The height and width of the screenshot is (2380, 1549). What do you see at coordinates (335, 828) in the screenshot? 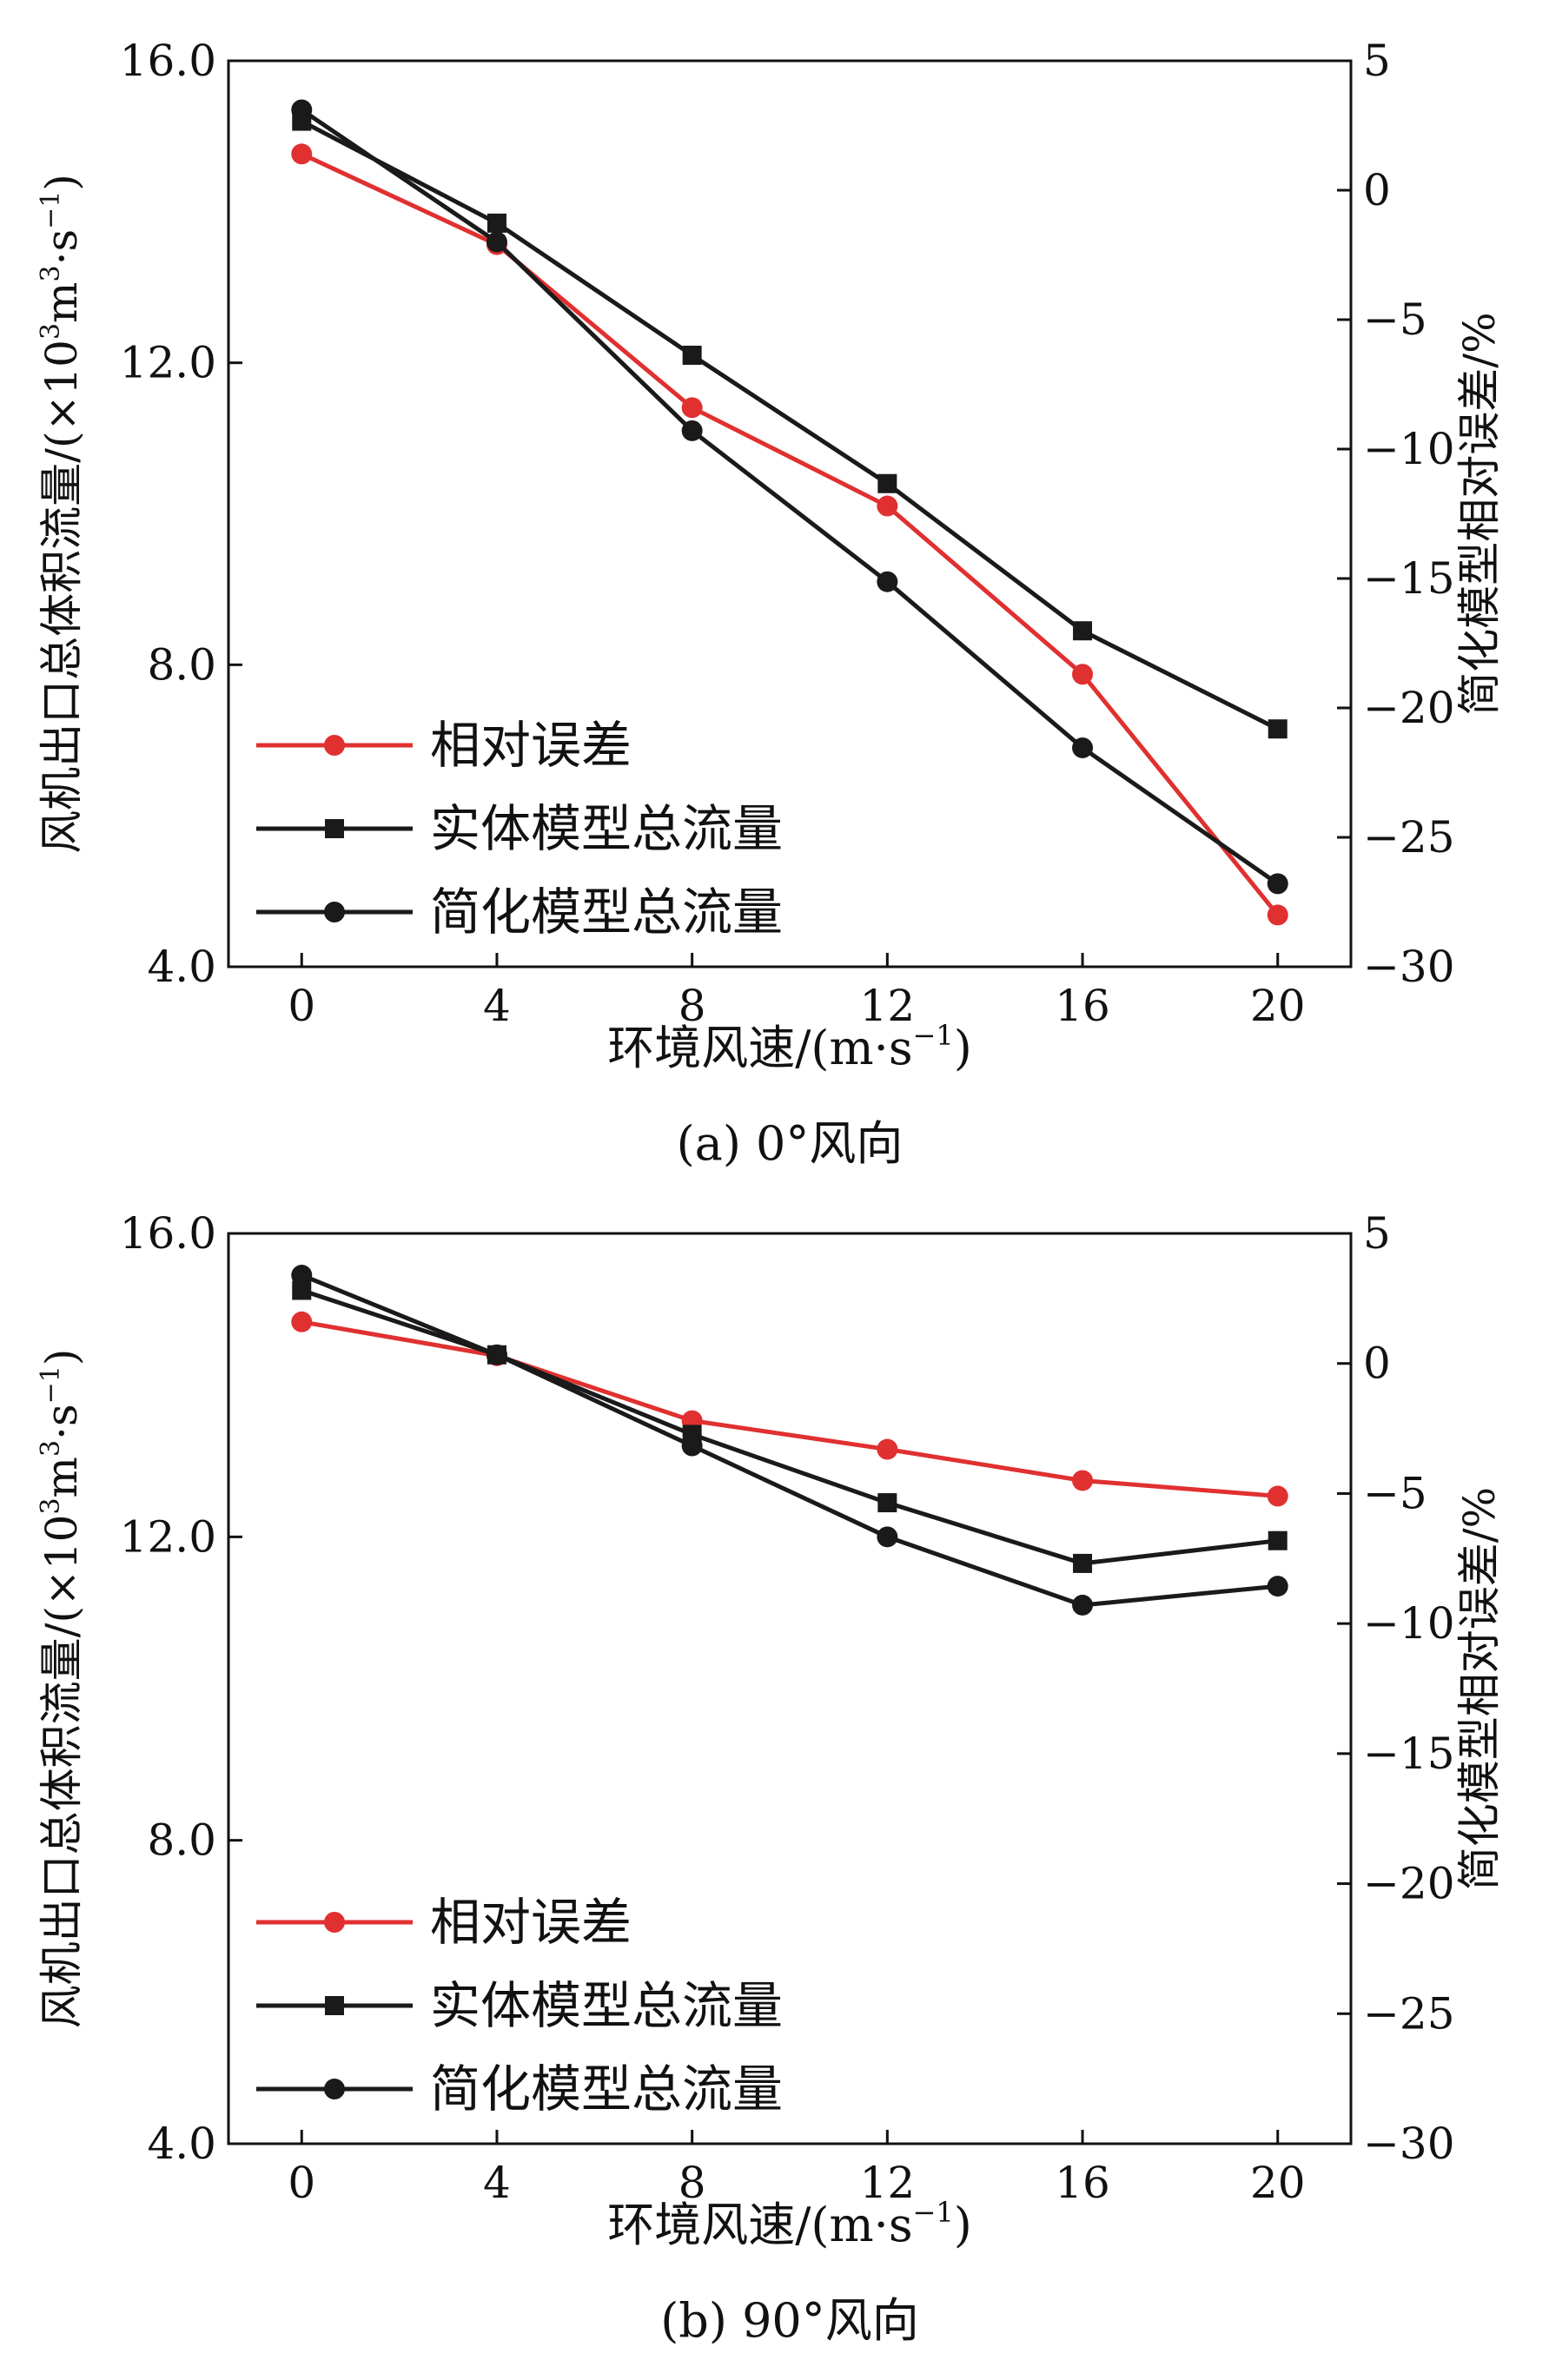
I see `legend-marker-square` at bounding box center [335, 828].